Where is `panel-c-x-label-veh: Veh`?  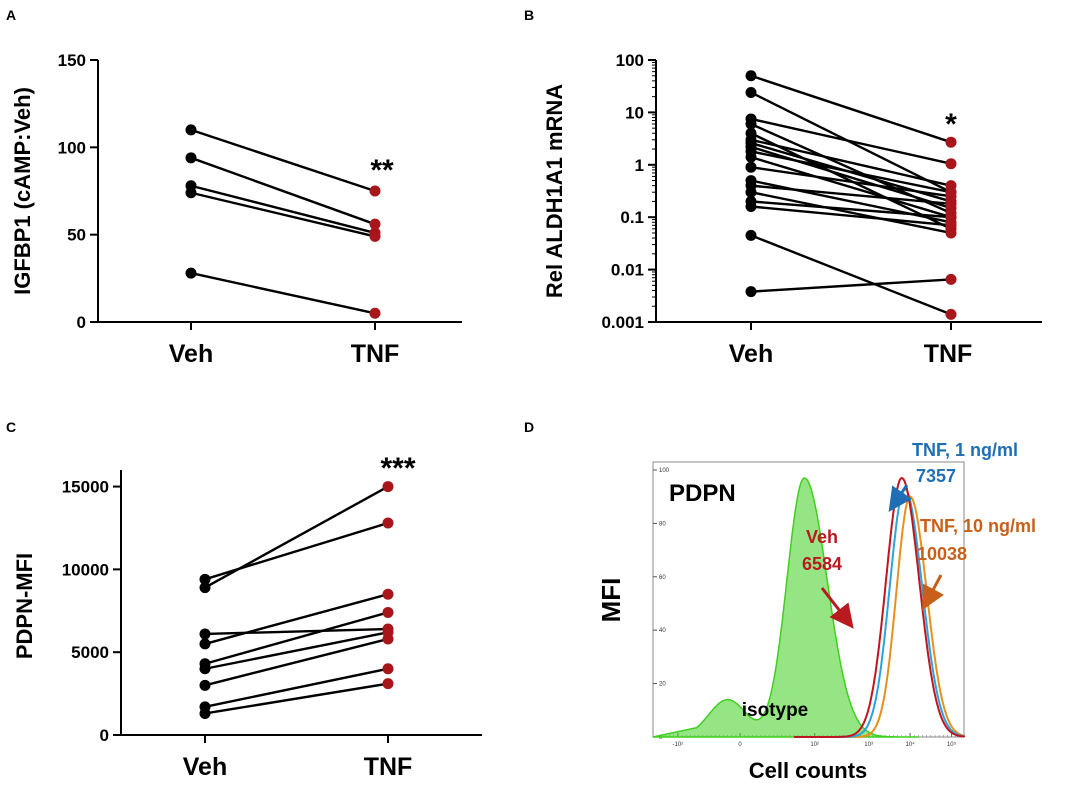
panel-c-x-label-veh: Veh is located at coordinates (205, 767).